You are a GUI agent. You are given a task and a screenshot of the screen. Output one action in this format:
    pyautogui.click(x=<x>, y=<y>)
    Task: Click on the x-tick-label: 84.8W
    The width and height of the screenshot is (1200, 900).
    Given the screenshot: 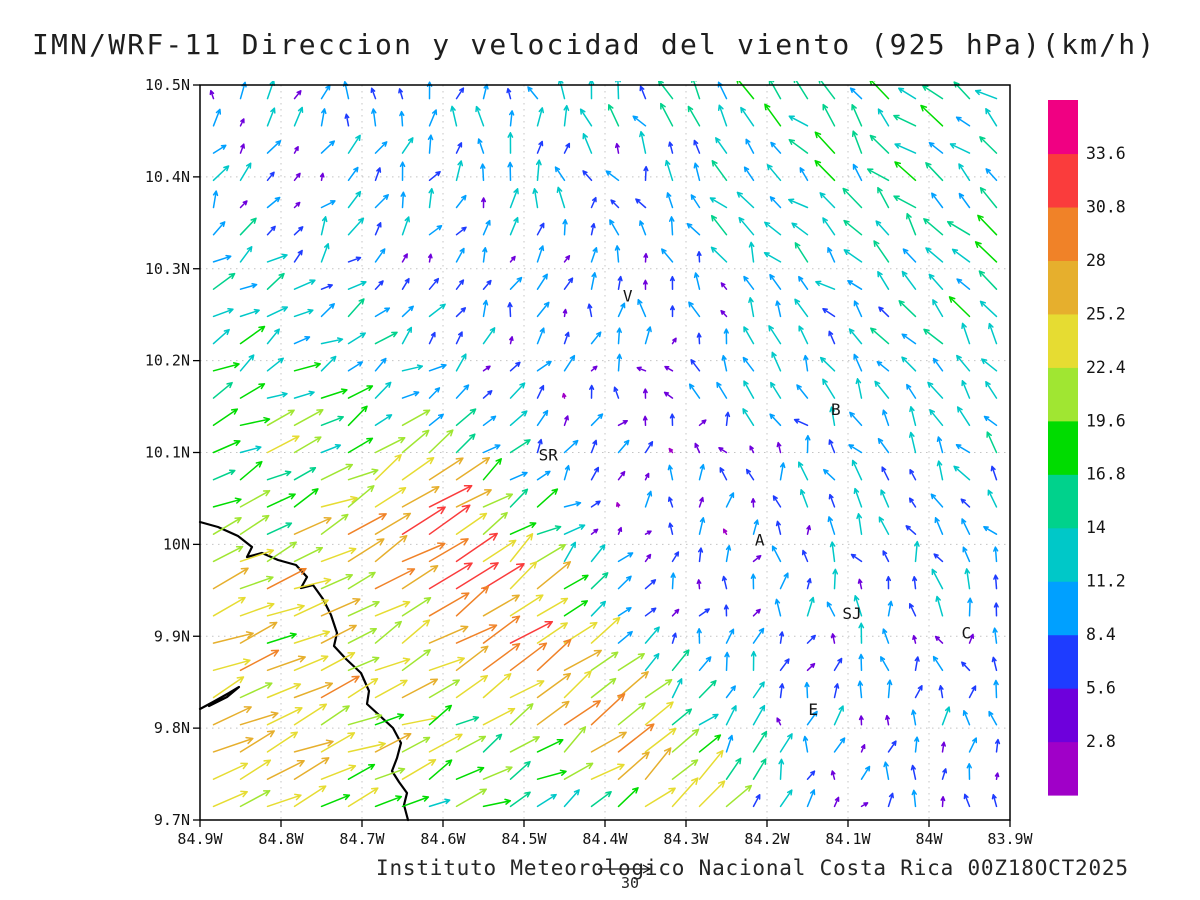 What is the action you would take?
    pyautogui.click(x=281, y=839)
    